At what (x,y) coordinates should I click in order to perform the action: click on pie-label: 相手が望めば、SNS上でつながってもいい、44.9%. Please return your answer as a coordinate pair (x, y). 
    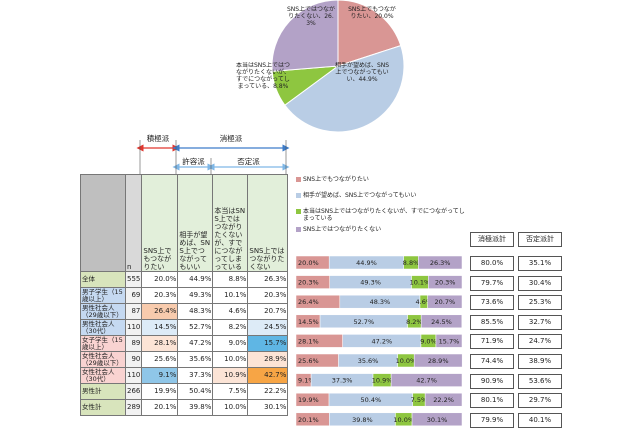
    Looking at the image, I should click on (362, 72).